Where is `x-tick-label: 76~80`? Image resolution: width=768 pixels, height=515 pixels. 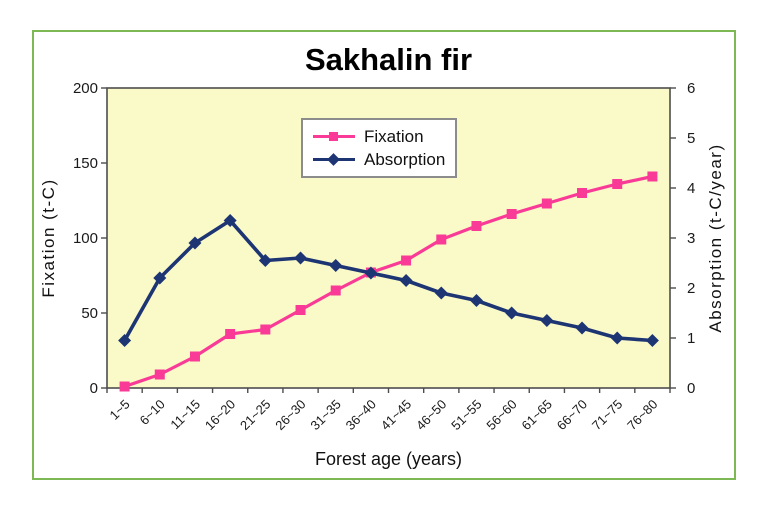
x-tick-label: 76~80 is located at coordinates (642, 415).